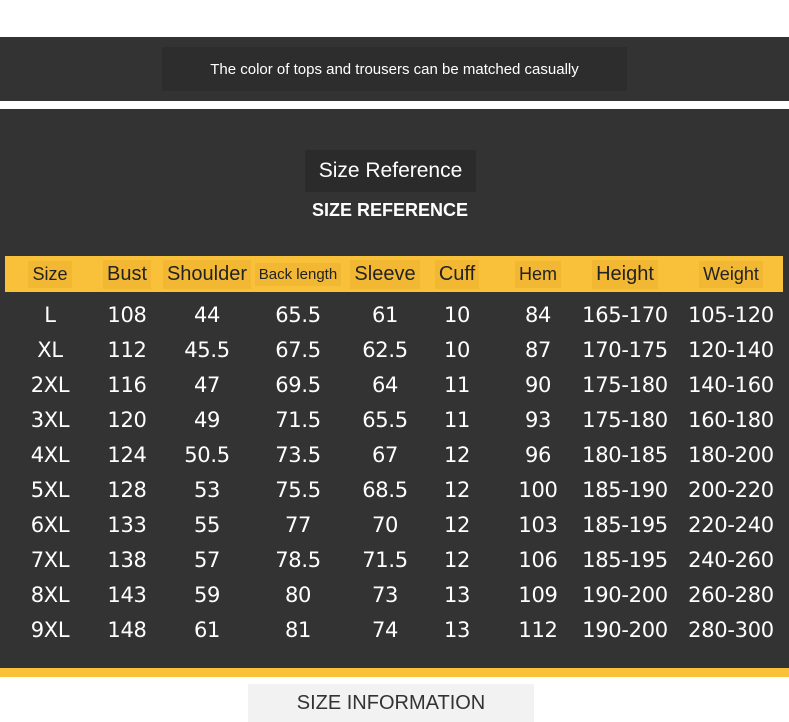  I want to click on table-cell: L, so click(50, 315).